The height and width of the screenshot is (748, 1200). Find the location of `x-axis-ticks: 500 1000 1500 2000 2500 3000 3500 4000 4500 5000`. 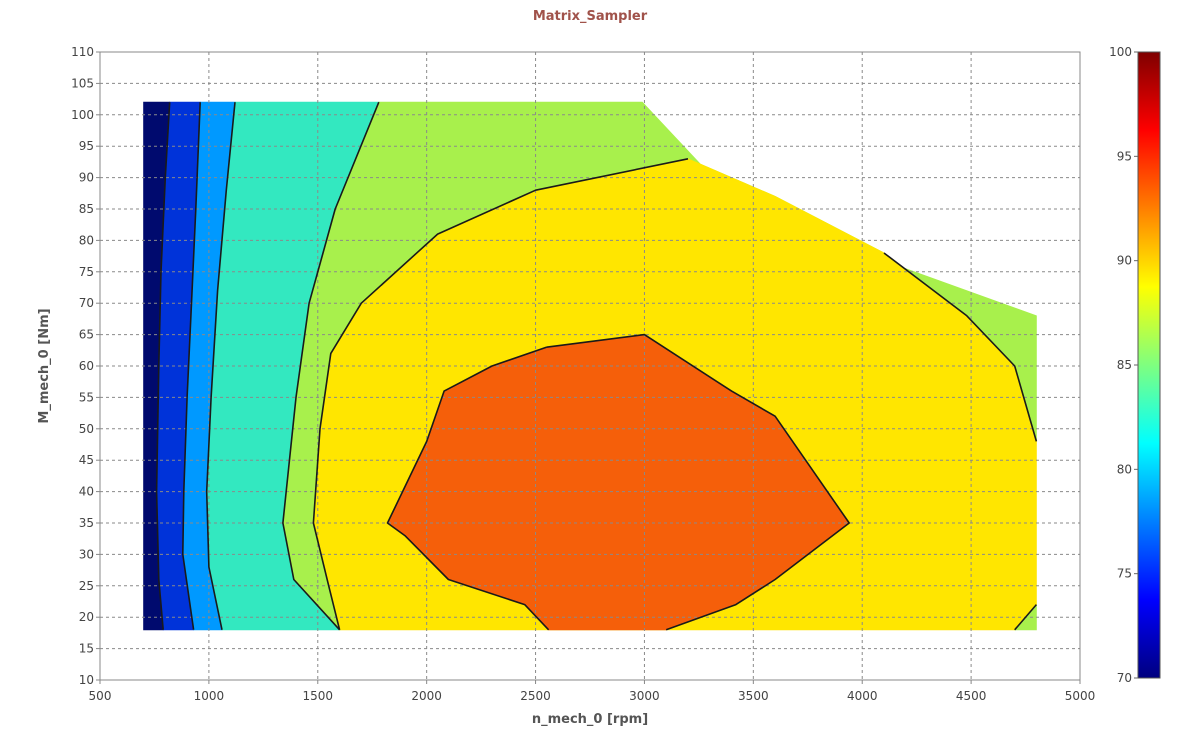

x-axis-ticks: 500 1000 1500 2000 2500 3000 3500 4000 4500 5000 is located at coordinates (592, 691).